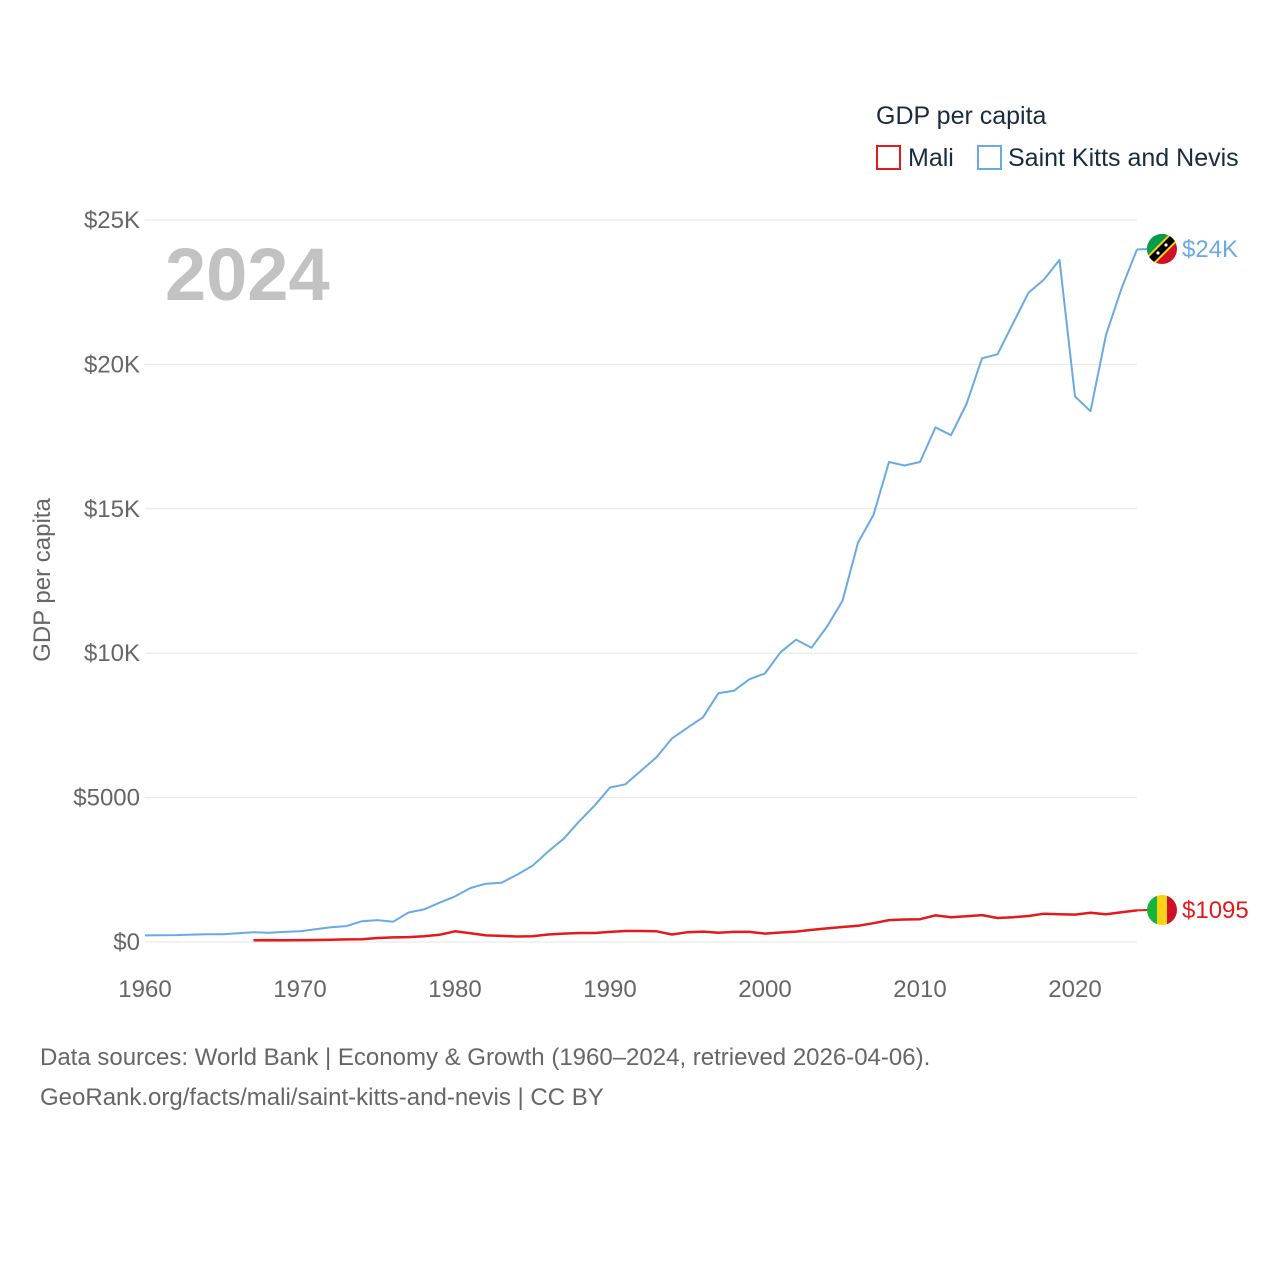 Image resolution: width=1280 pixels, height=1280 pixels. I want to click on x-axis-ticks: 1960 1970 1980 1990 2000 2010 2020, so click(609, 989).